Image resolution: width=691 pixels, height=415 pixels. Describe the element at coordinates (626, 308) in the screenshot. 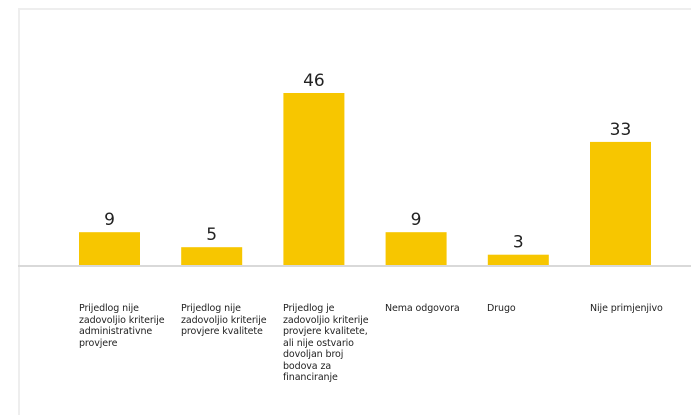

I see `category-label-6: Nije primjenjivo` at that location.